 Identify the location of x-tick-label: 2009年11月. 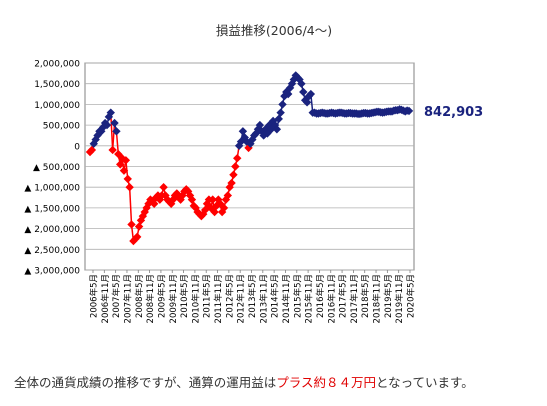
(173, 298).